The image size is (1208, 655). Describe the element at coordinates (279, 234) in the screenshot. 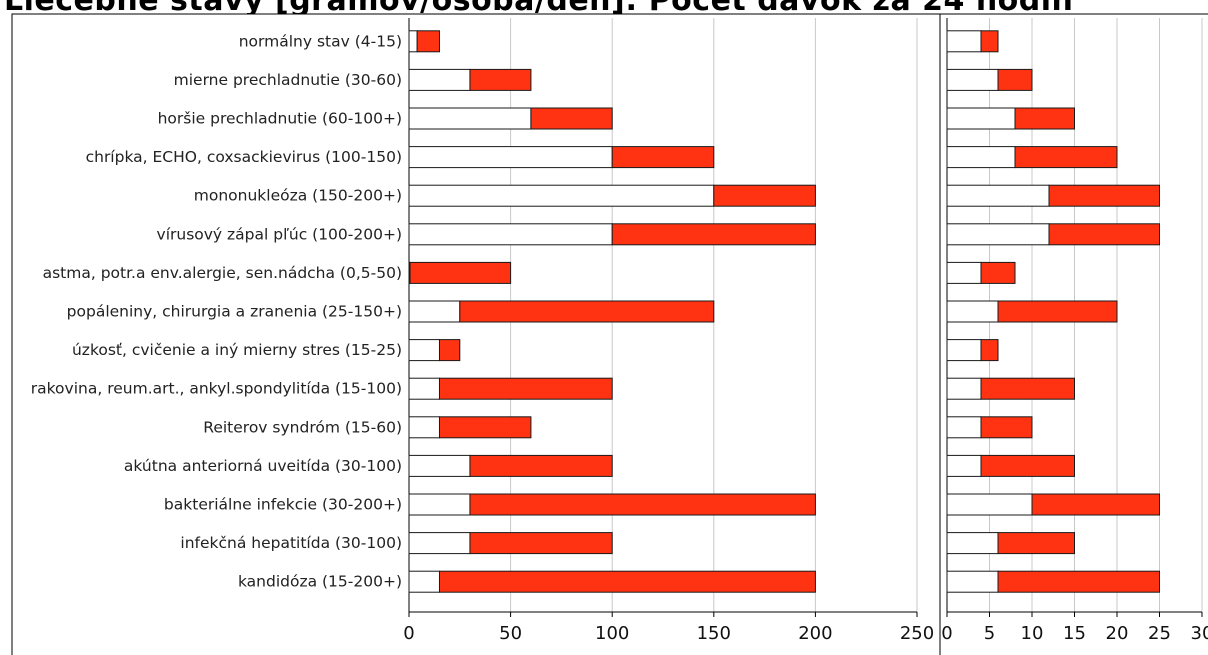

I see `category-label: vírusový zápal pľúc (100-200+)` at that location.